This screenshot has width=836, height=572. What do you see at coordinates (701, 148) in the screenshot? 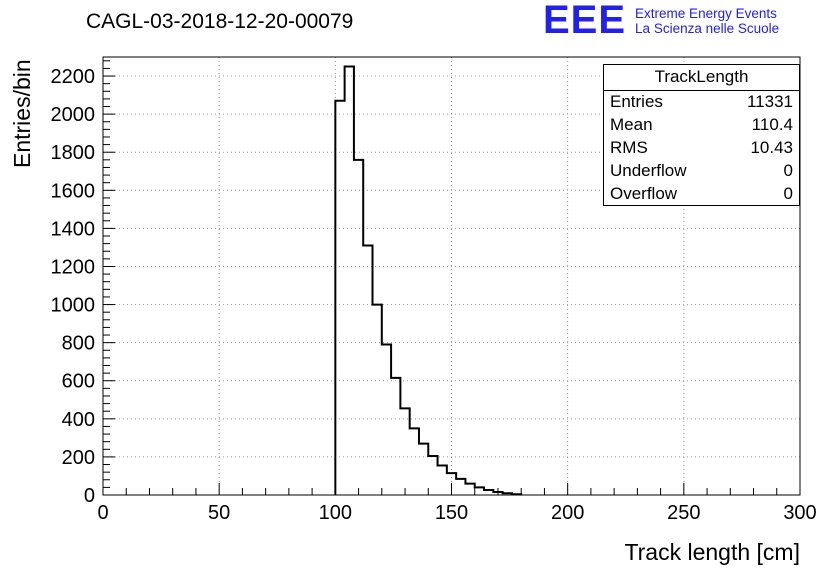
I see `stats-row-rms: RMS 10.43` at bounding box center [701, 148].